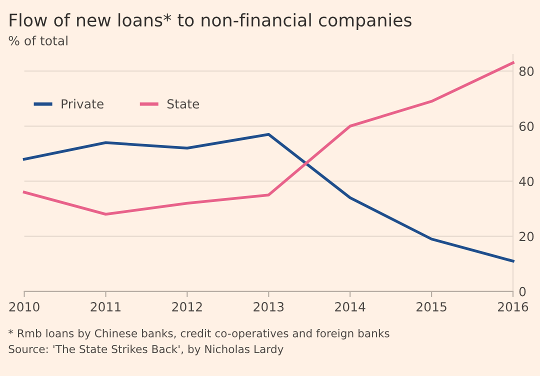  Describe the element at coordinates (146, 350) in the screenshot. I see `source-note: Source: 'The State Strikes Back', by Nicholas Lardy` at that location.